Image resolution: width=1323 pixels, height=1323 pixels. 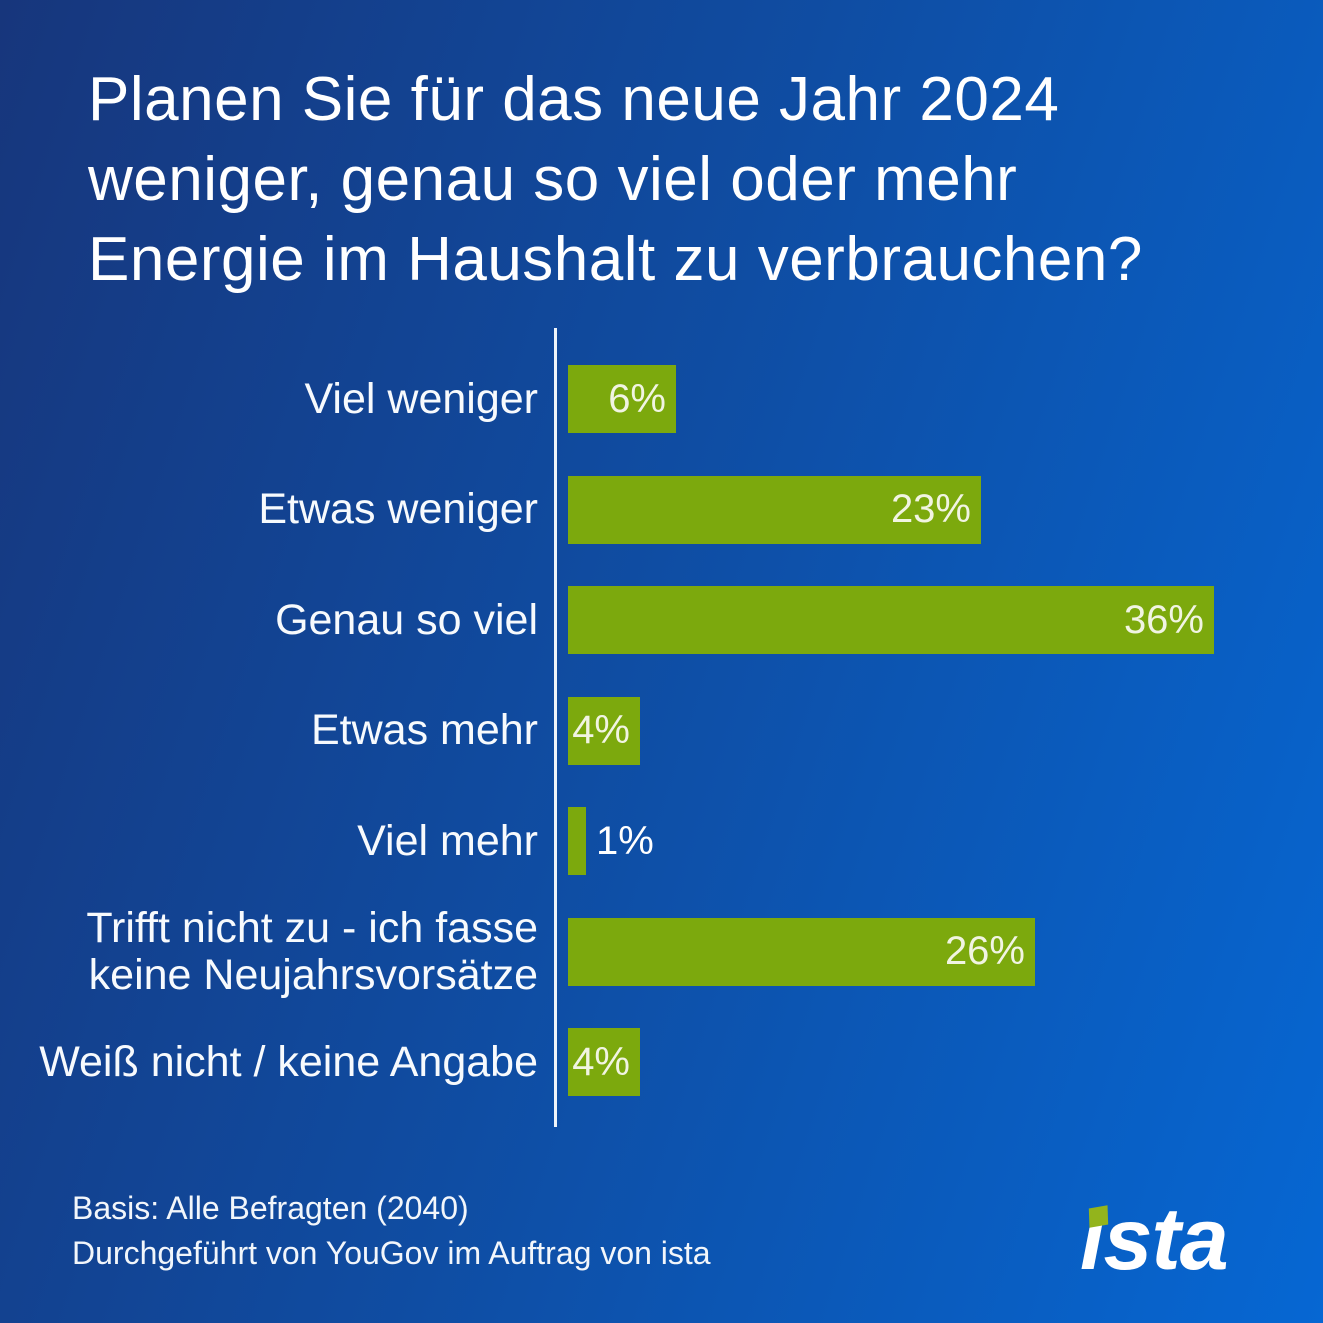 I want to click on bar-track: 1%, so click(x=611, y=841).